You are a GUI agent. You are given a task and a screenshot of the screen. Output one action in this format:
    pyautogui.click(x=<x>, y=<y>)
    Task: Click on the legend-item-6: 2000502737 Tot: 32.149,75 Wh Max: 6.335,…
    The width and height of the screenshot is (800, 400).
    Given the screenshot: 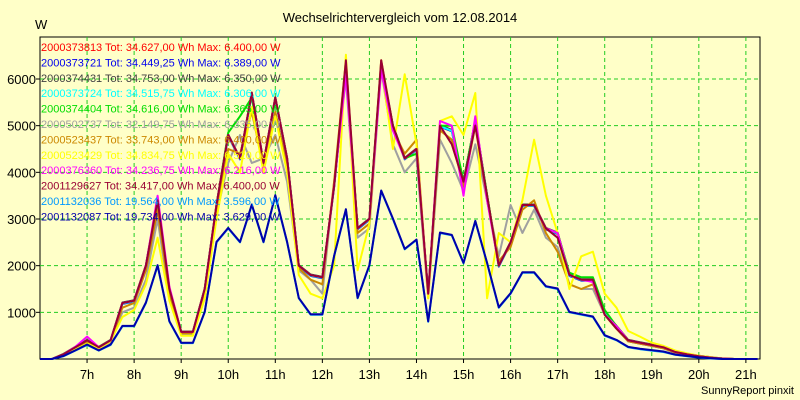 What is the action you would take?
    pyautogui.click(x=161, y=125)
    